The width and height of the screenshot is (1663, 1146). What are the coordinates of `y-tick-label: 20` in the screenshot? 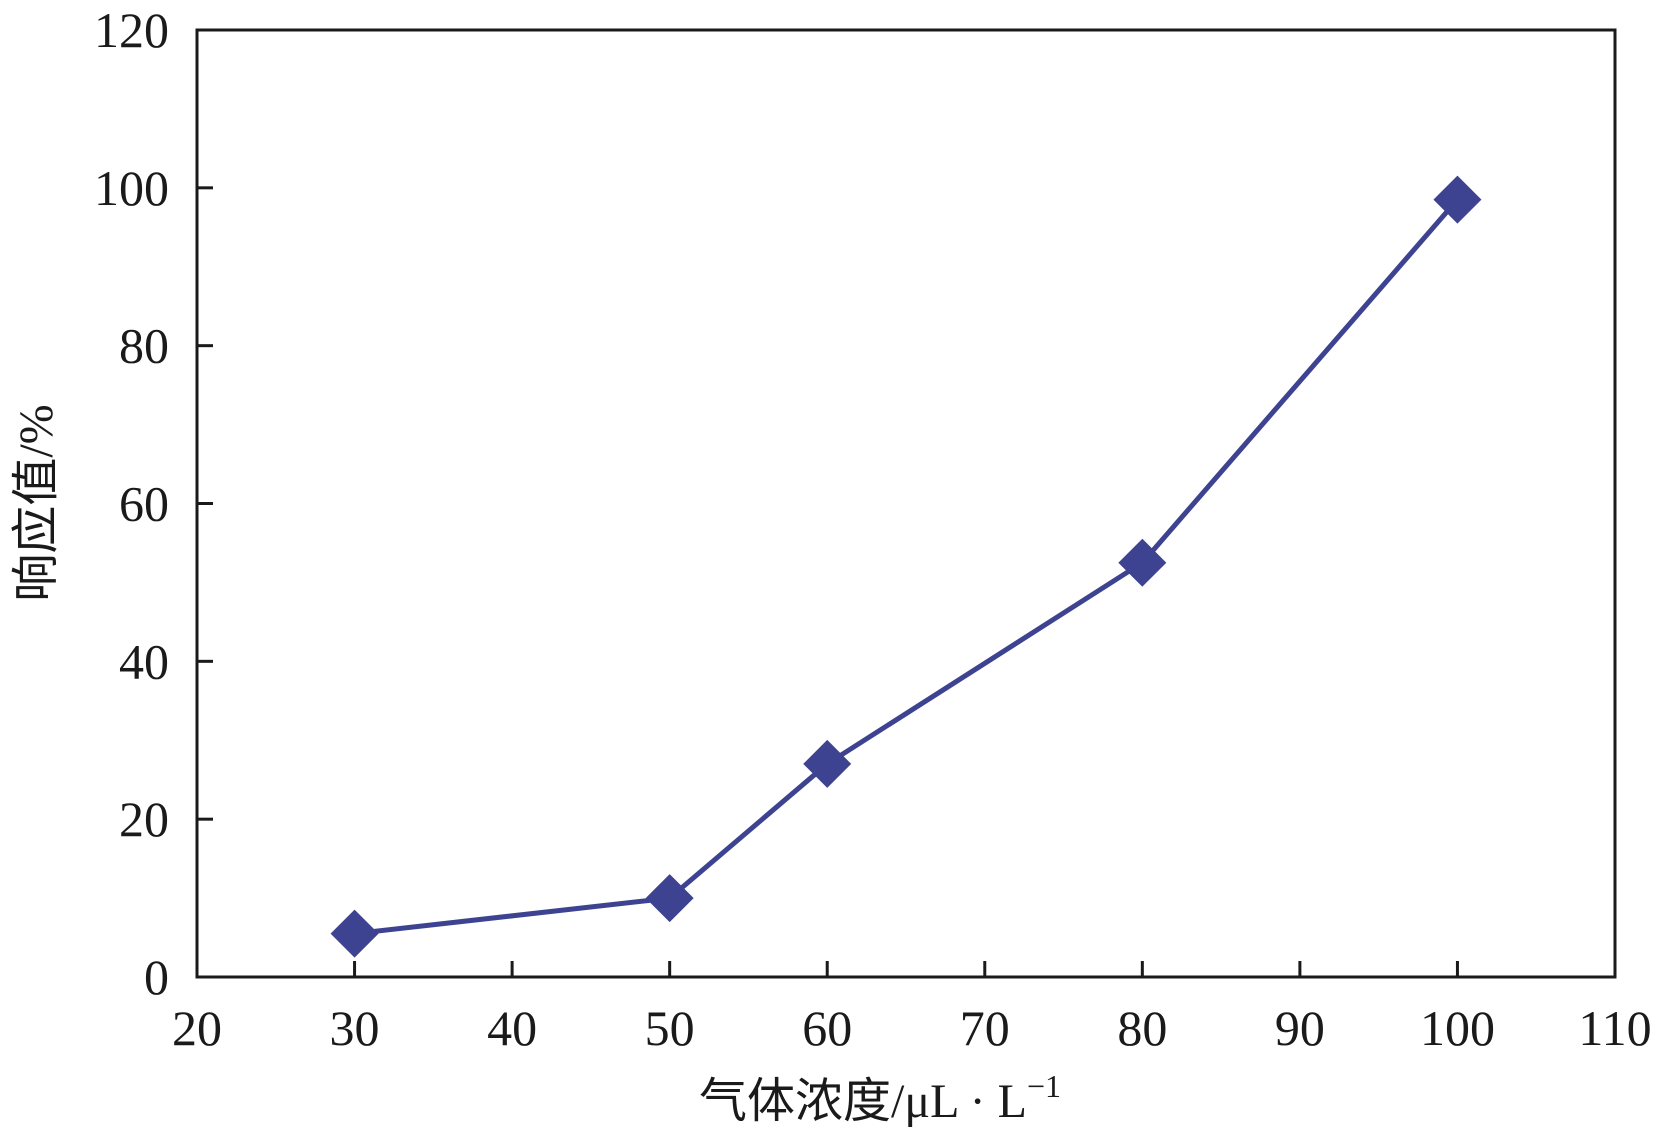 It's located at (144, 819).